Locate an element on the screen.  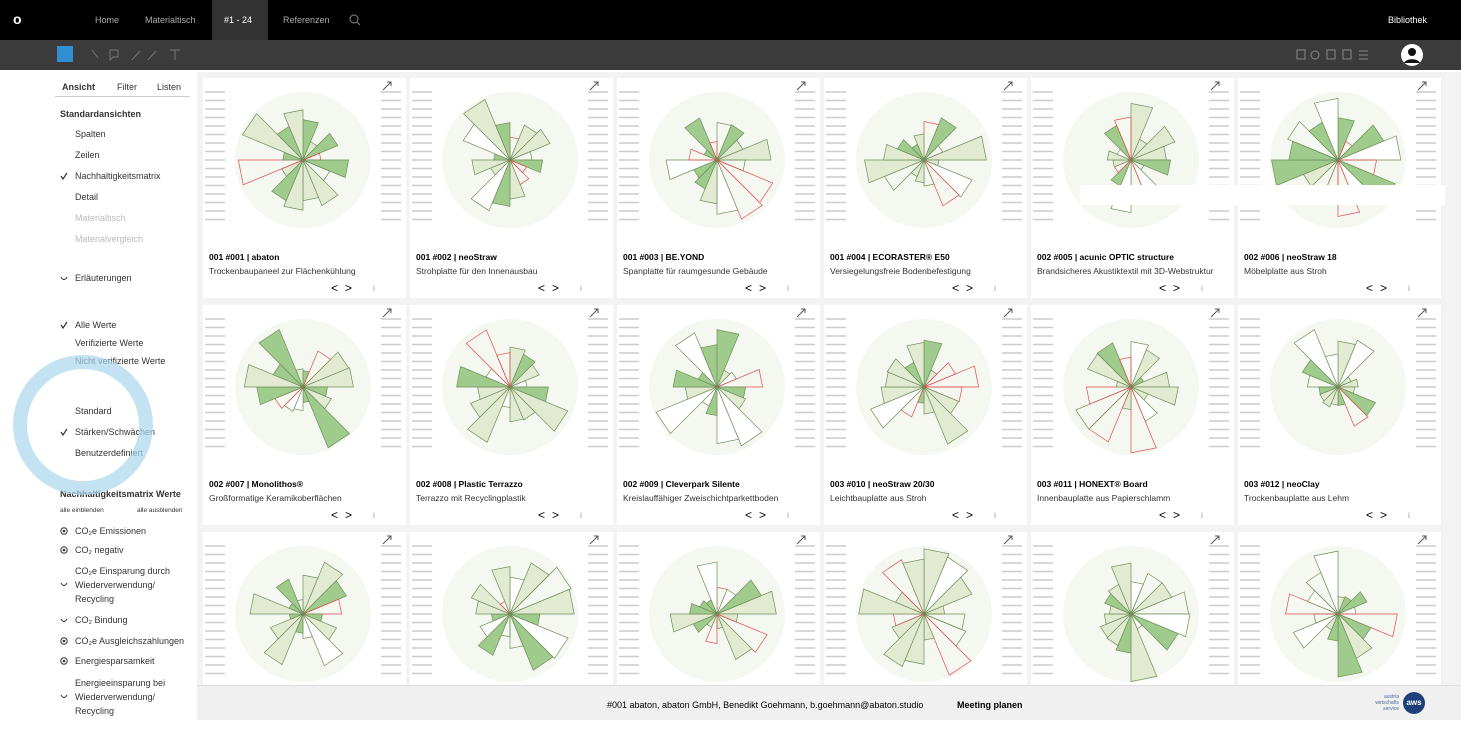
nav-item: #1 - 24 is located at coordinates (238, 20).